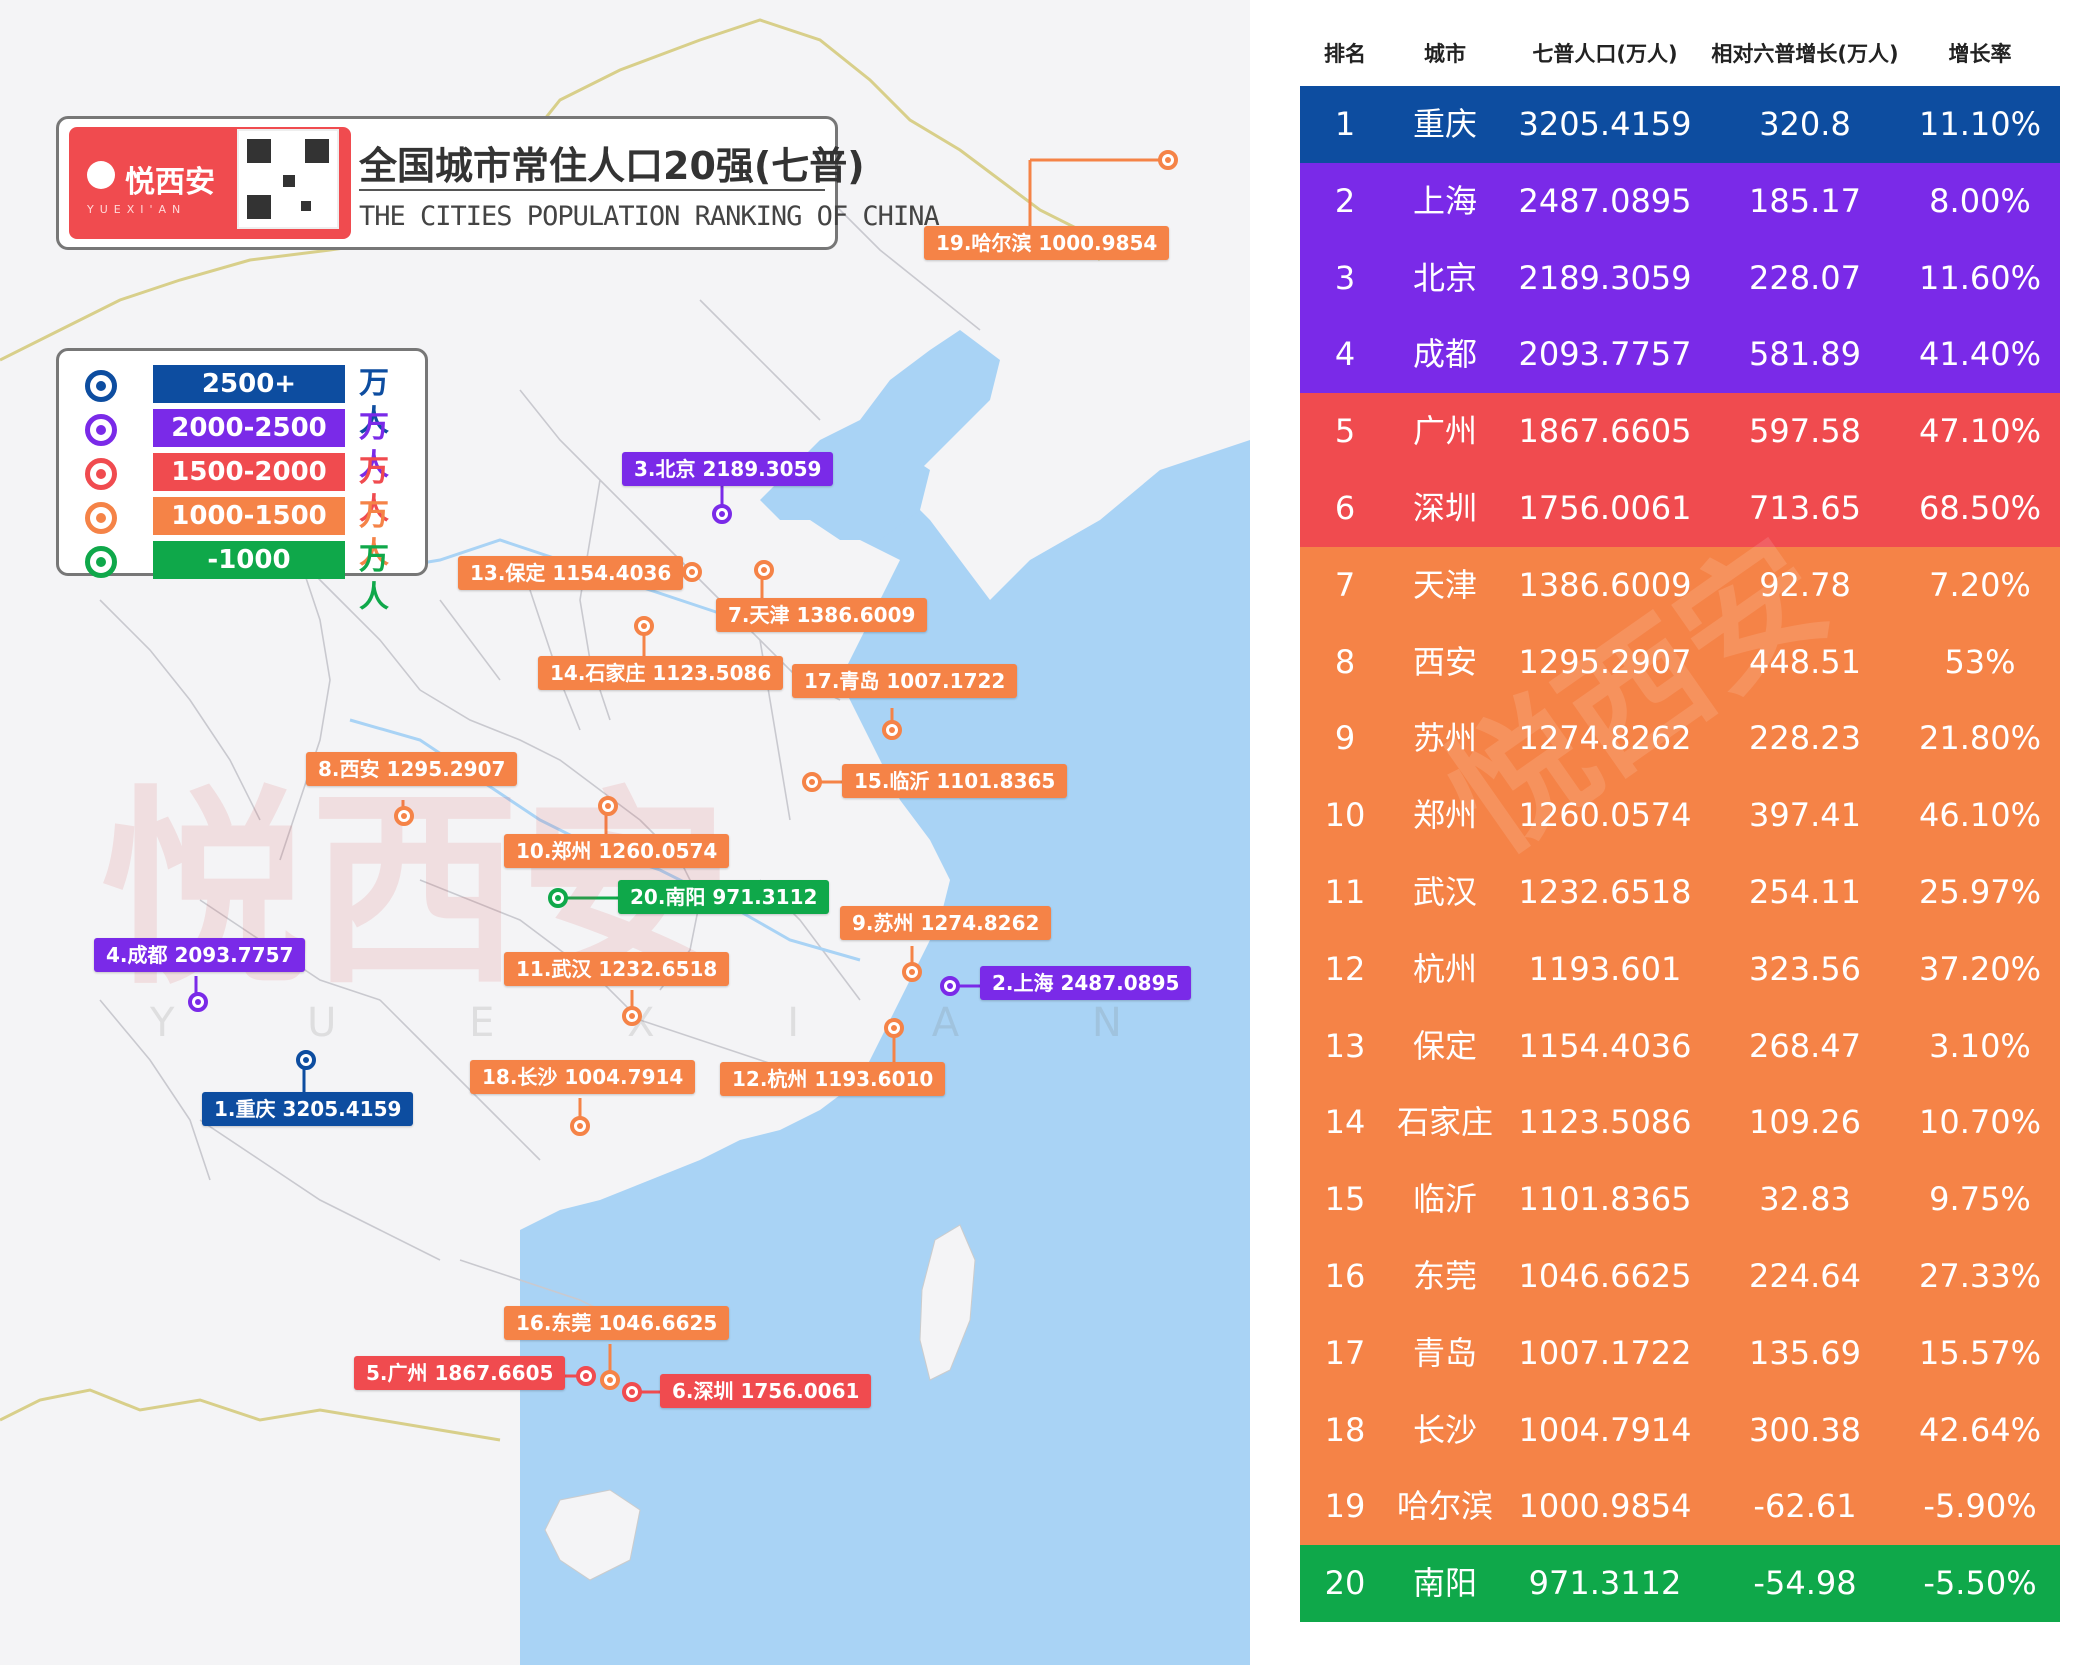 The width and height of the screenshot is (2100, 1665). I want to click on country-border-south, so click(250, 1415).